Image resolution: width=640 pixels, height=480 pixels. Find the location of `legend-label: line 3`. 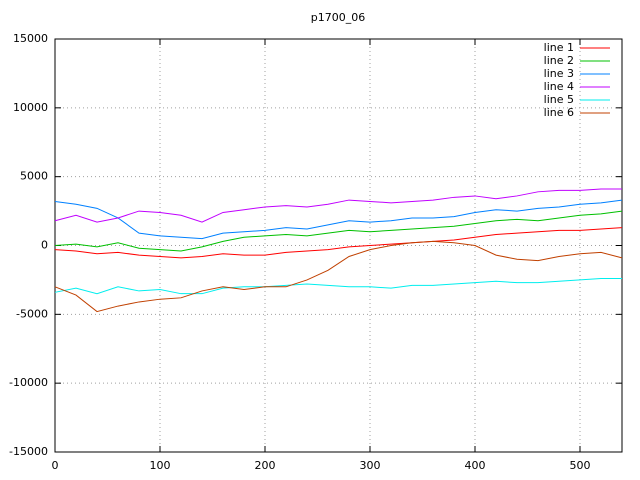

legend-label: line 3 is located at coordinates (559, 73).